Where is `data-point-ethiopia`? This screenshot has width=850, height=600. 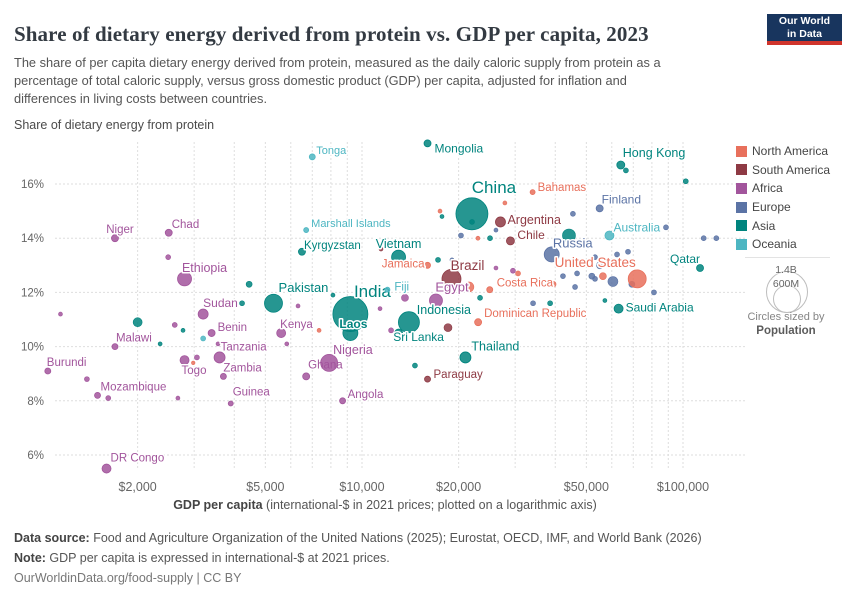 data-point-ethiopia is located at coordinates (184, 279).